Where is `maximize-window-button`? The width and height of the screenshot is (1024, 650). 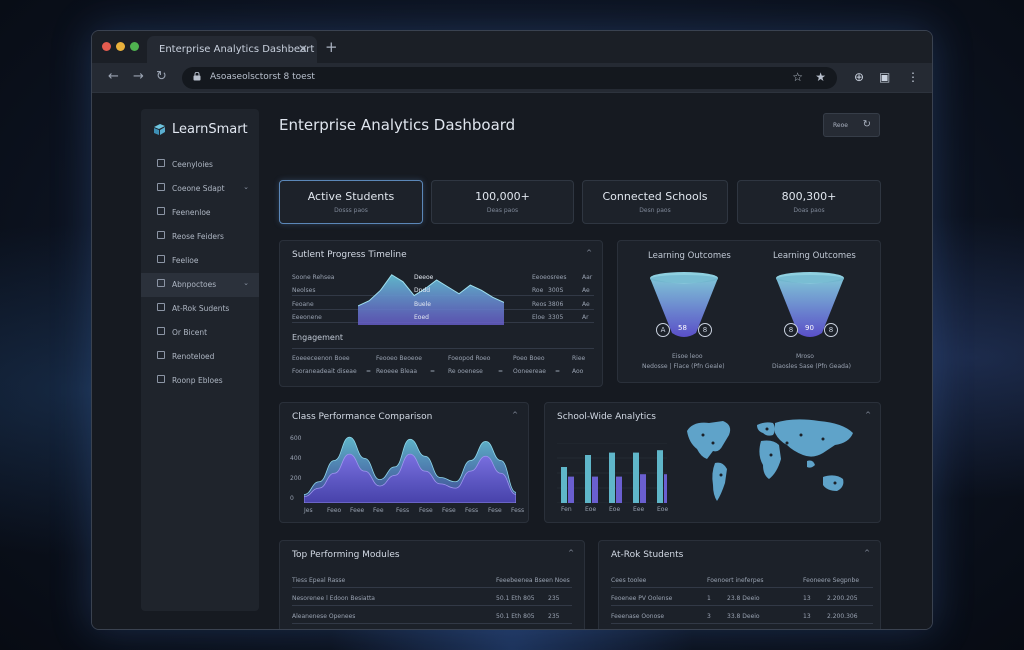 maximize-window-button is located at coordinates (134, 46).